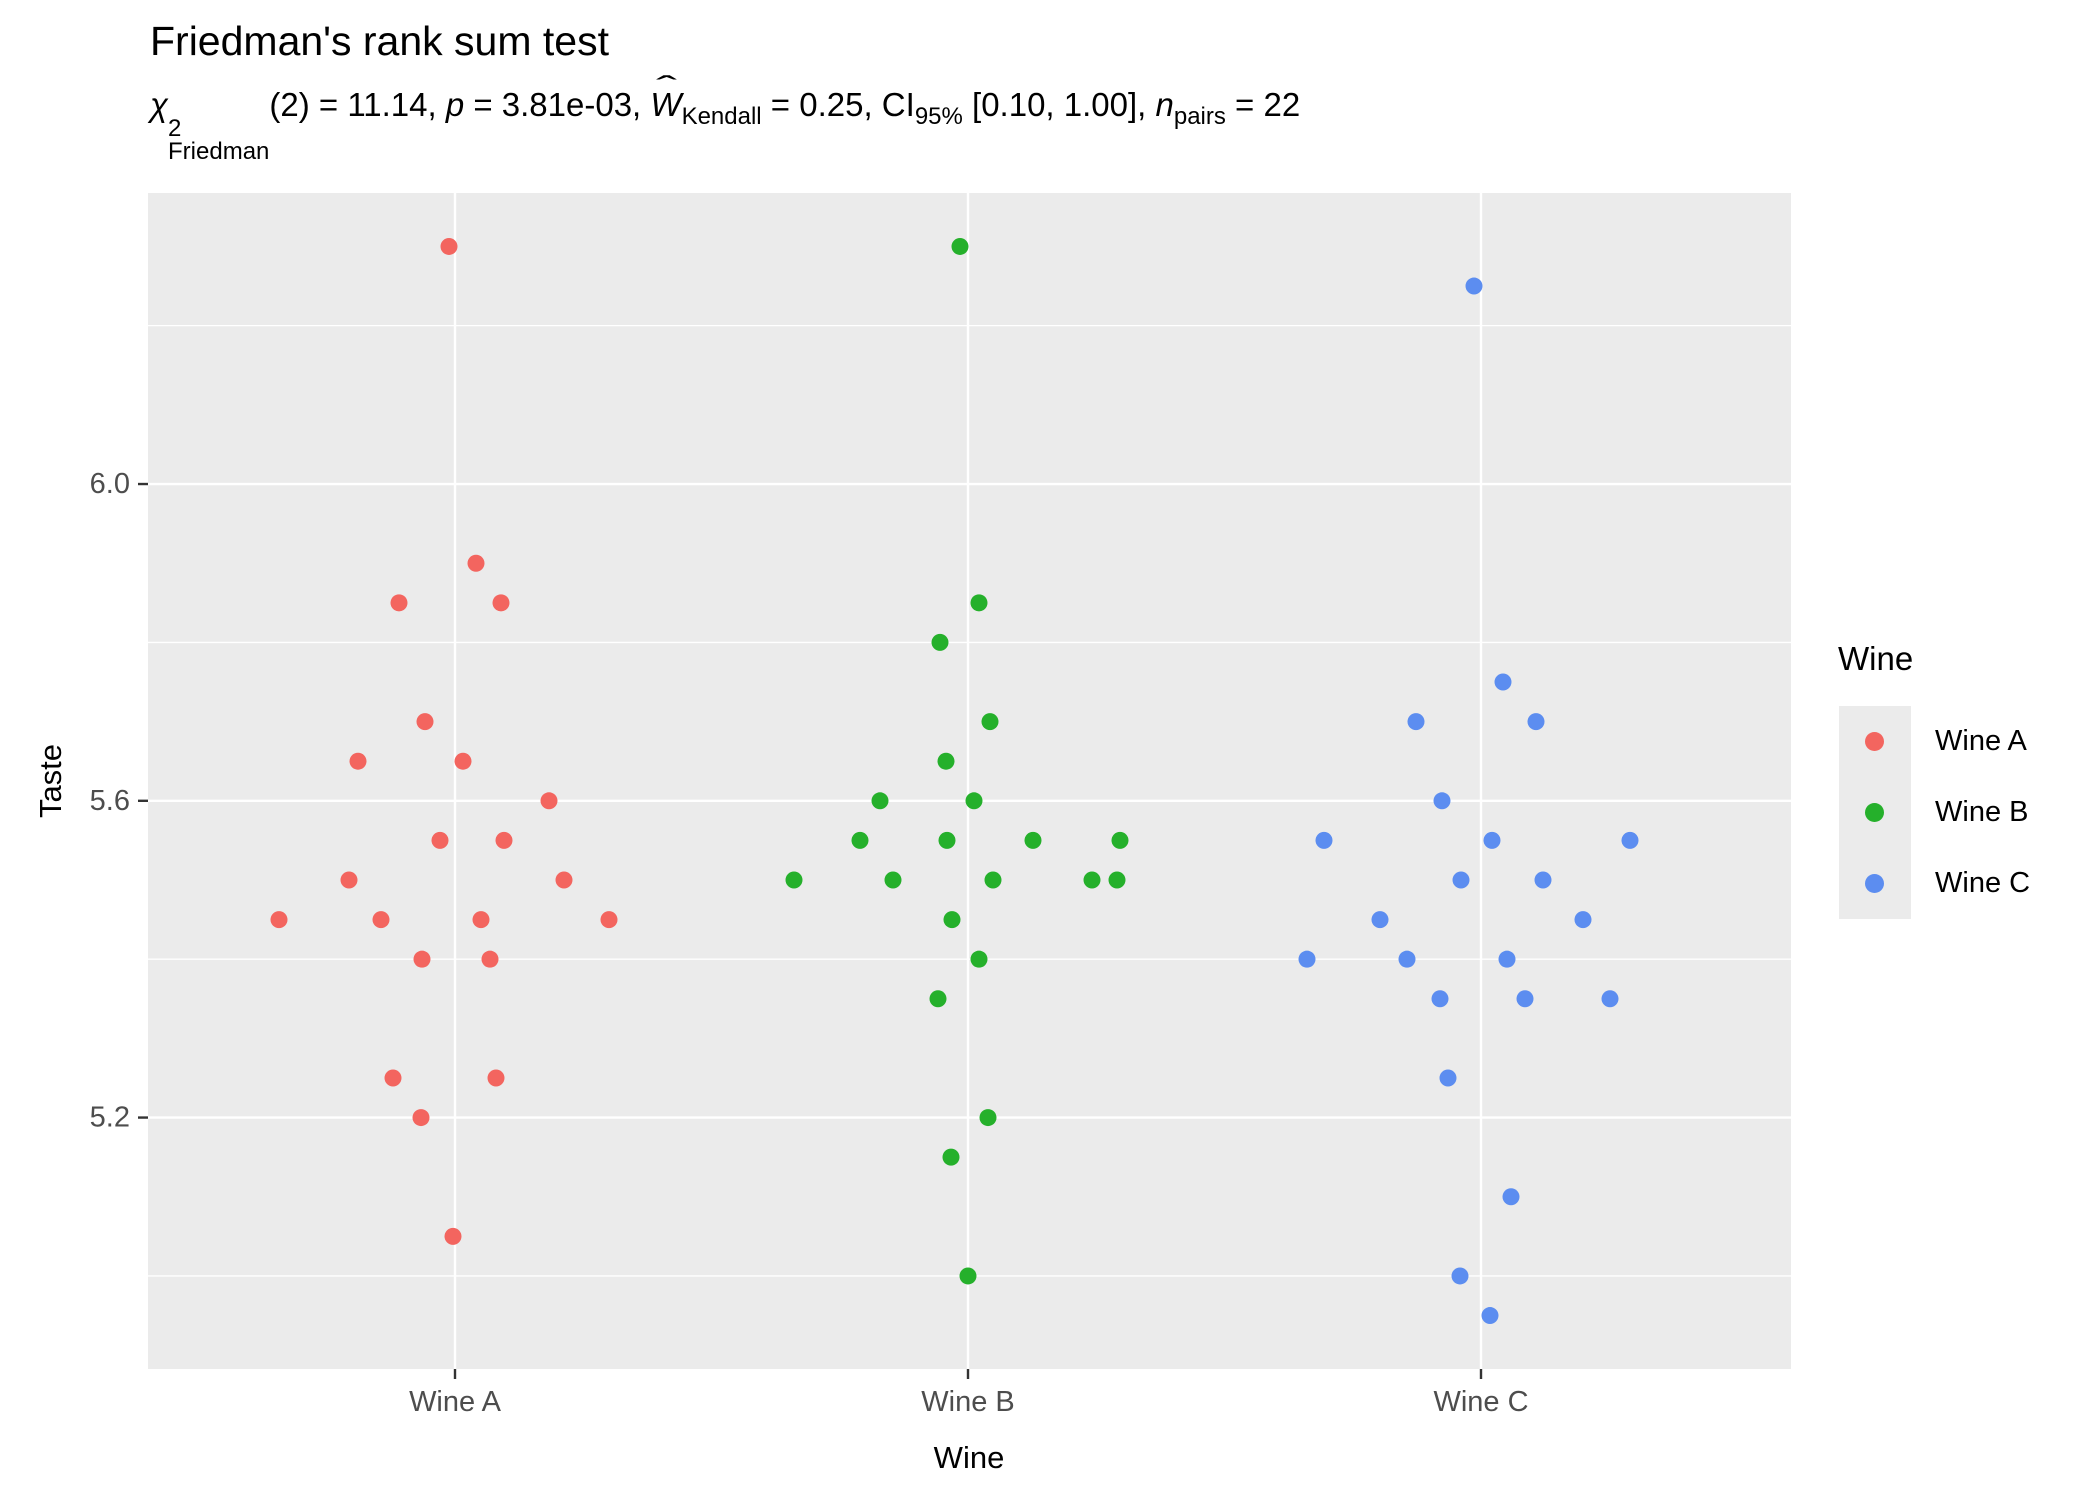  I want to click on legend-title: Wine, so click(1876, 658).